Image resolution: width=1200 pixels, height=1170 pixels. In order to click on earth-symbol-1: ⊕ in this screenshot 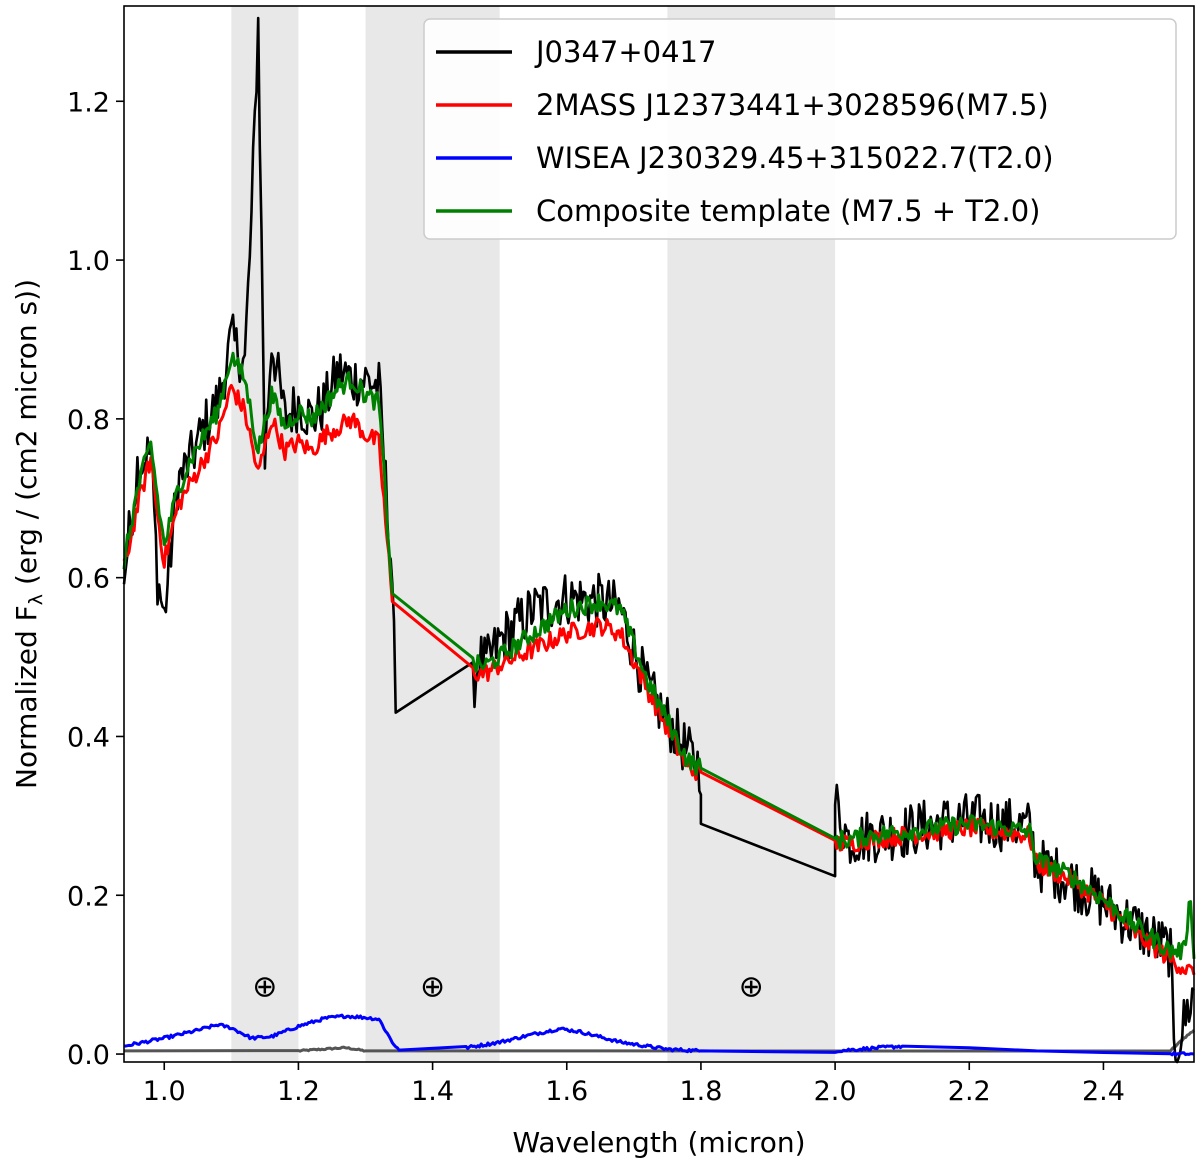, I will do `click(264, 987)`.